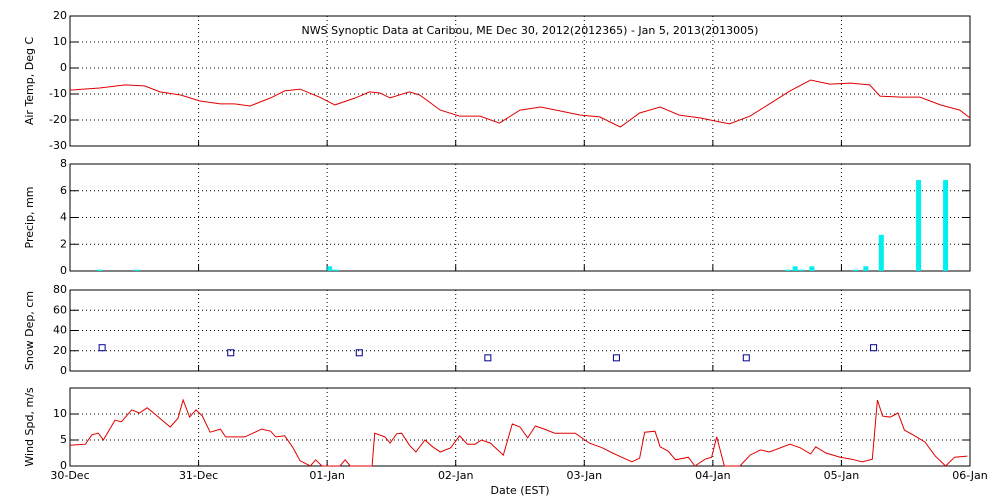 This screenshot has height=500, width=1000. Describe the element at coordinates (29, 218) in the screenshot. I see `y-axis-label: Precip, mm` at that location.